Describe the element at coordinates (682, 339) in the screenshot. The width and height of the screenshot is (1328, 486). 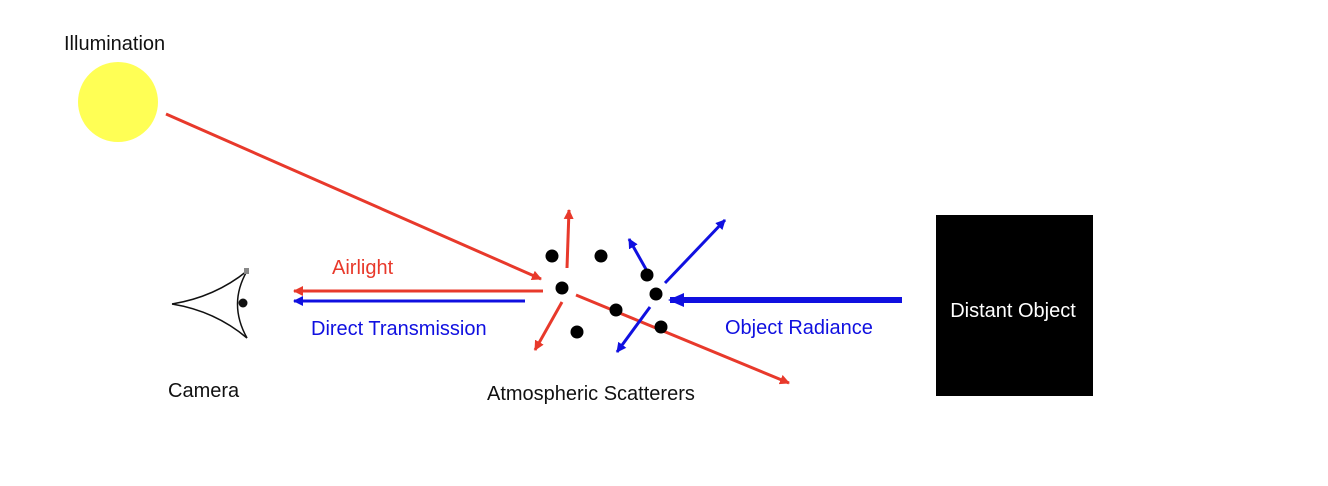
I see `transmitted-illumination-ray` at that location.